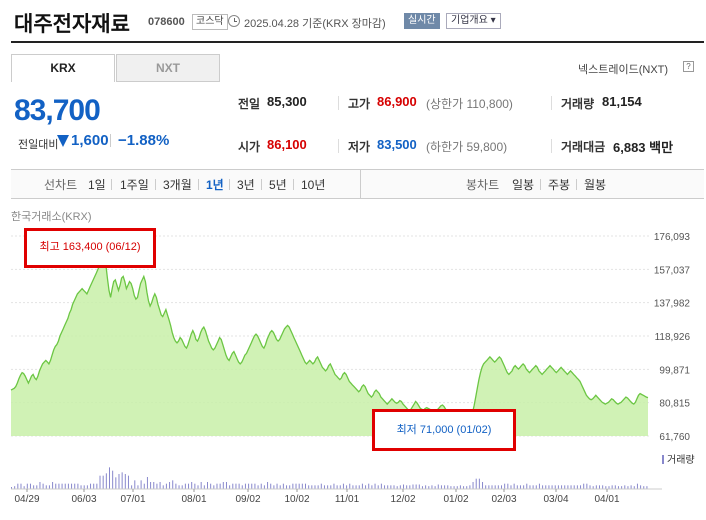 This screenshot has width=706, height=520. I want to click on high-value: 86,900, so click(397, 101).